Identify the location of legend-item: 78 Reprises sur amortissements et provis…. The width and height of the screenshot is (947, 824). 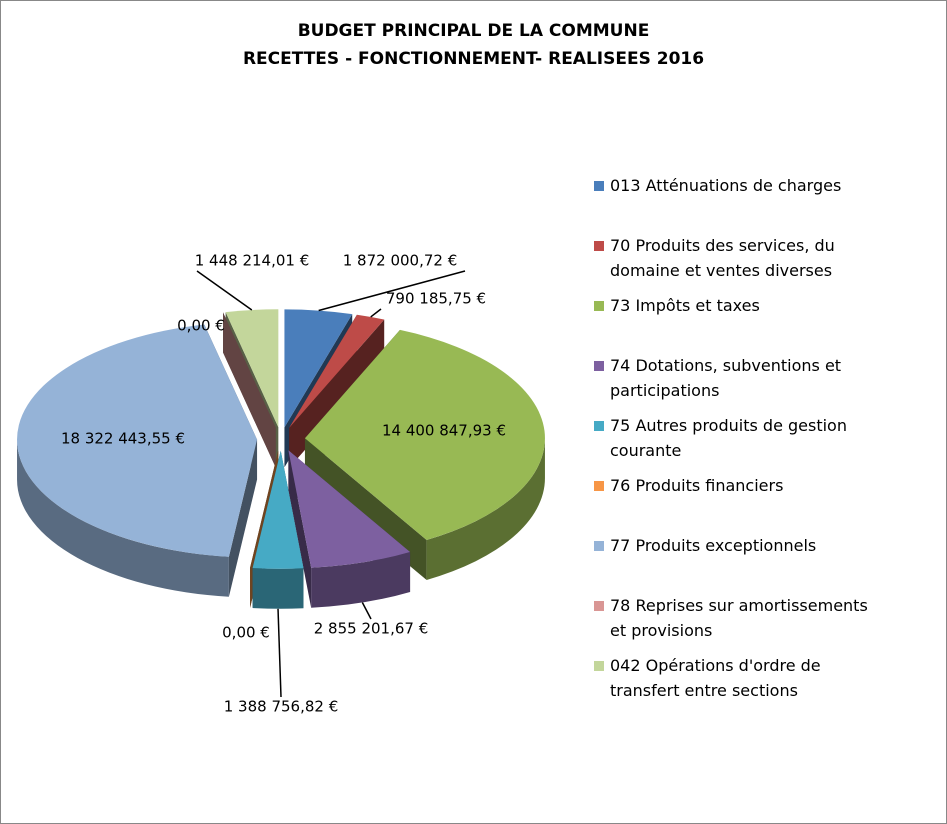
(739, 618).